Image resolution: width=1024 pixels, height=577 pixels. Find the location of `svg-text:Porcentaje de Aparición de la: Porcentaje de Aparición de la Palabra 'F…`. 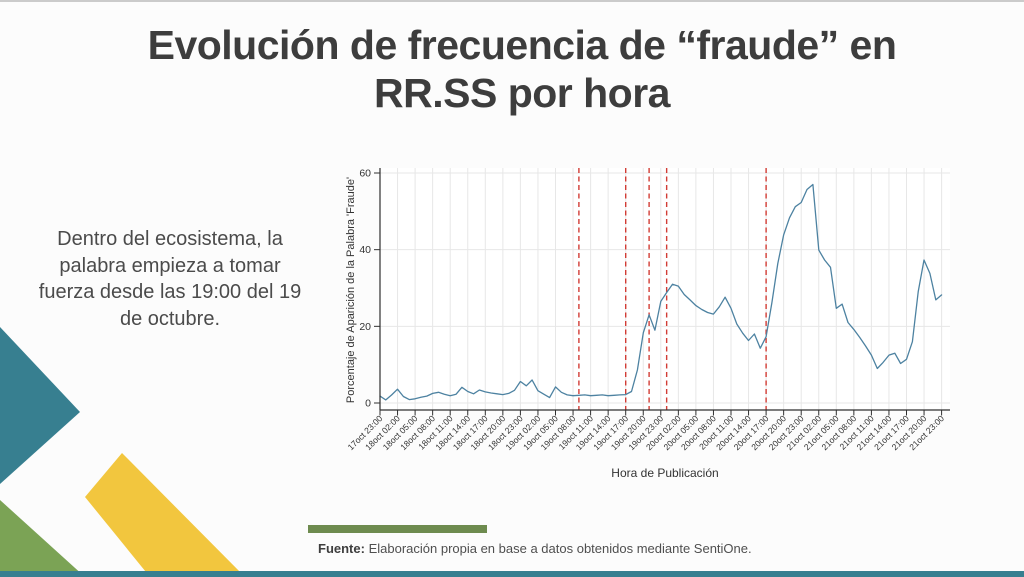

svg-text:Porcentaje de Aparición de la: Porcentaje de Aparición de la Palabra 'F… is located at coordinates (351, 290).